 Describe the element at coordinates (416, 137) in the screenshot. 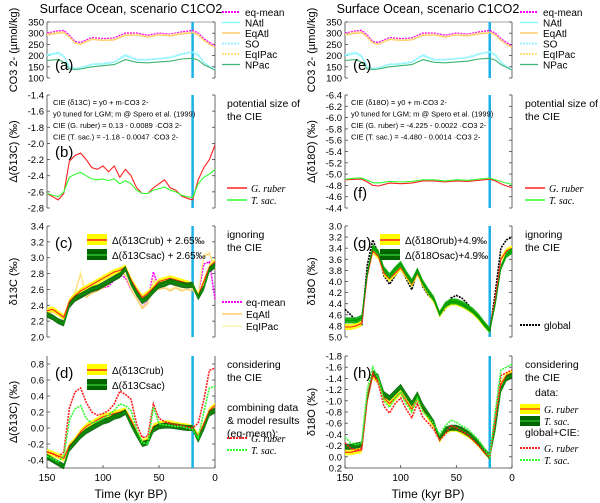

I see `cie-annotation: CIE (T. sac.) = -4.480 - 0.0014 ·CO3 2-` at that location.